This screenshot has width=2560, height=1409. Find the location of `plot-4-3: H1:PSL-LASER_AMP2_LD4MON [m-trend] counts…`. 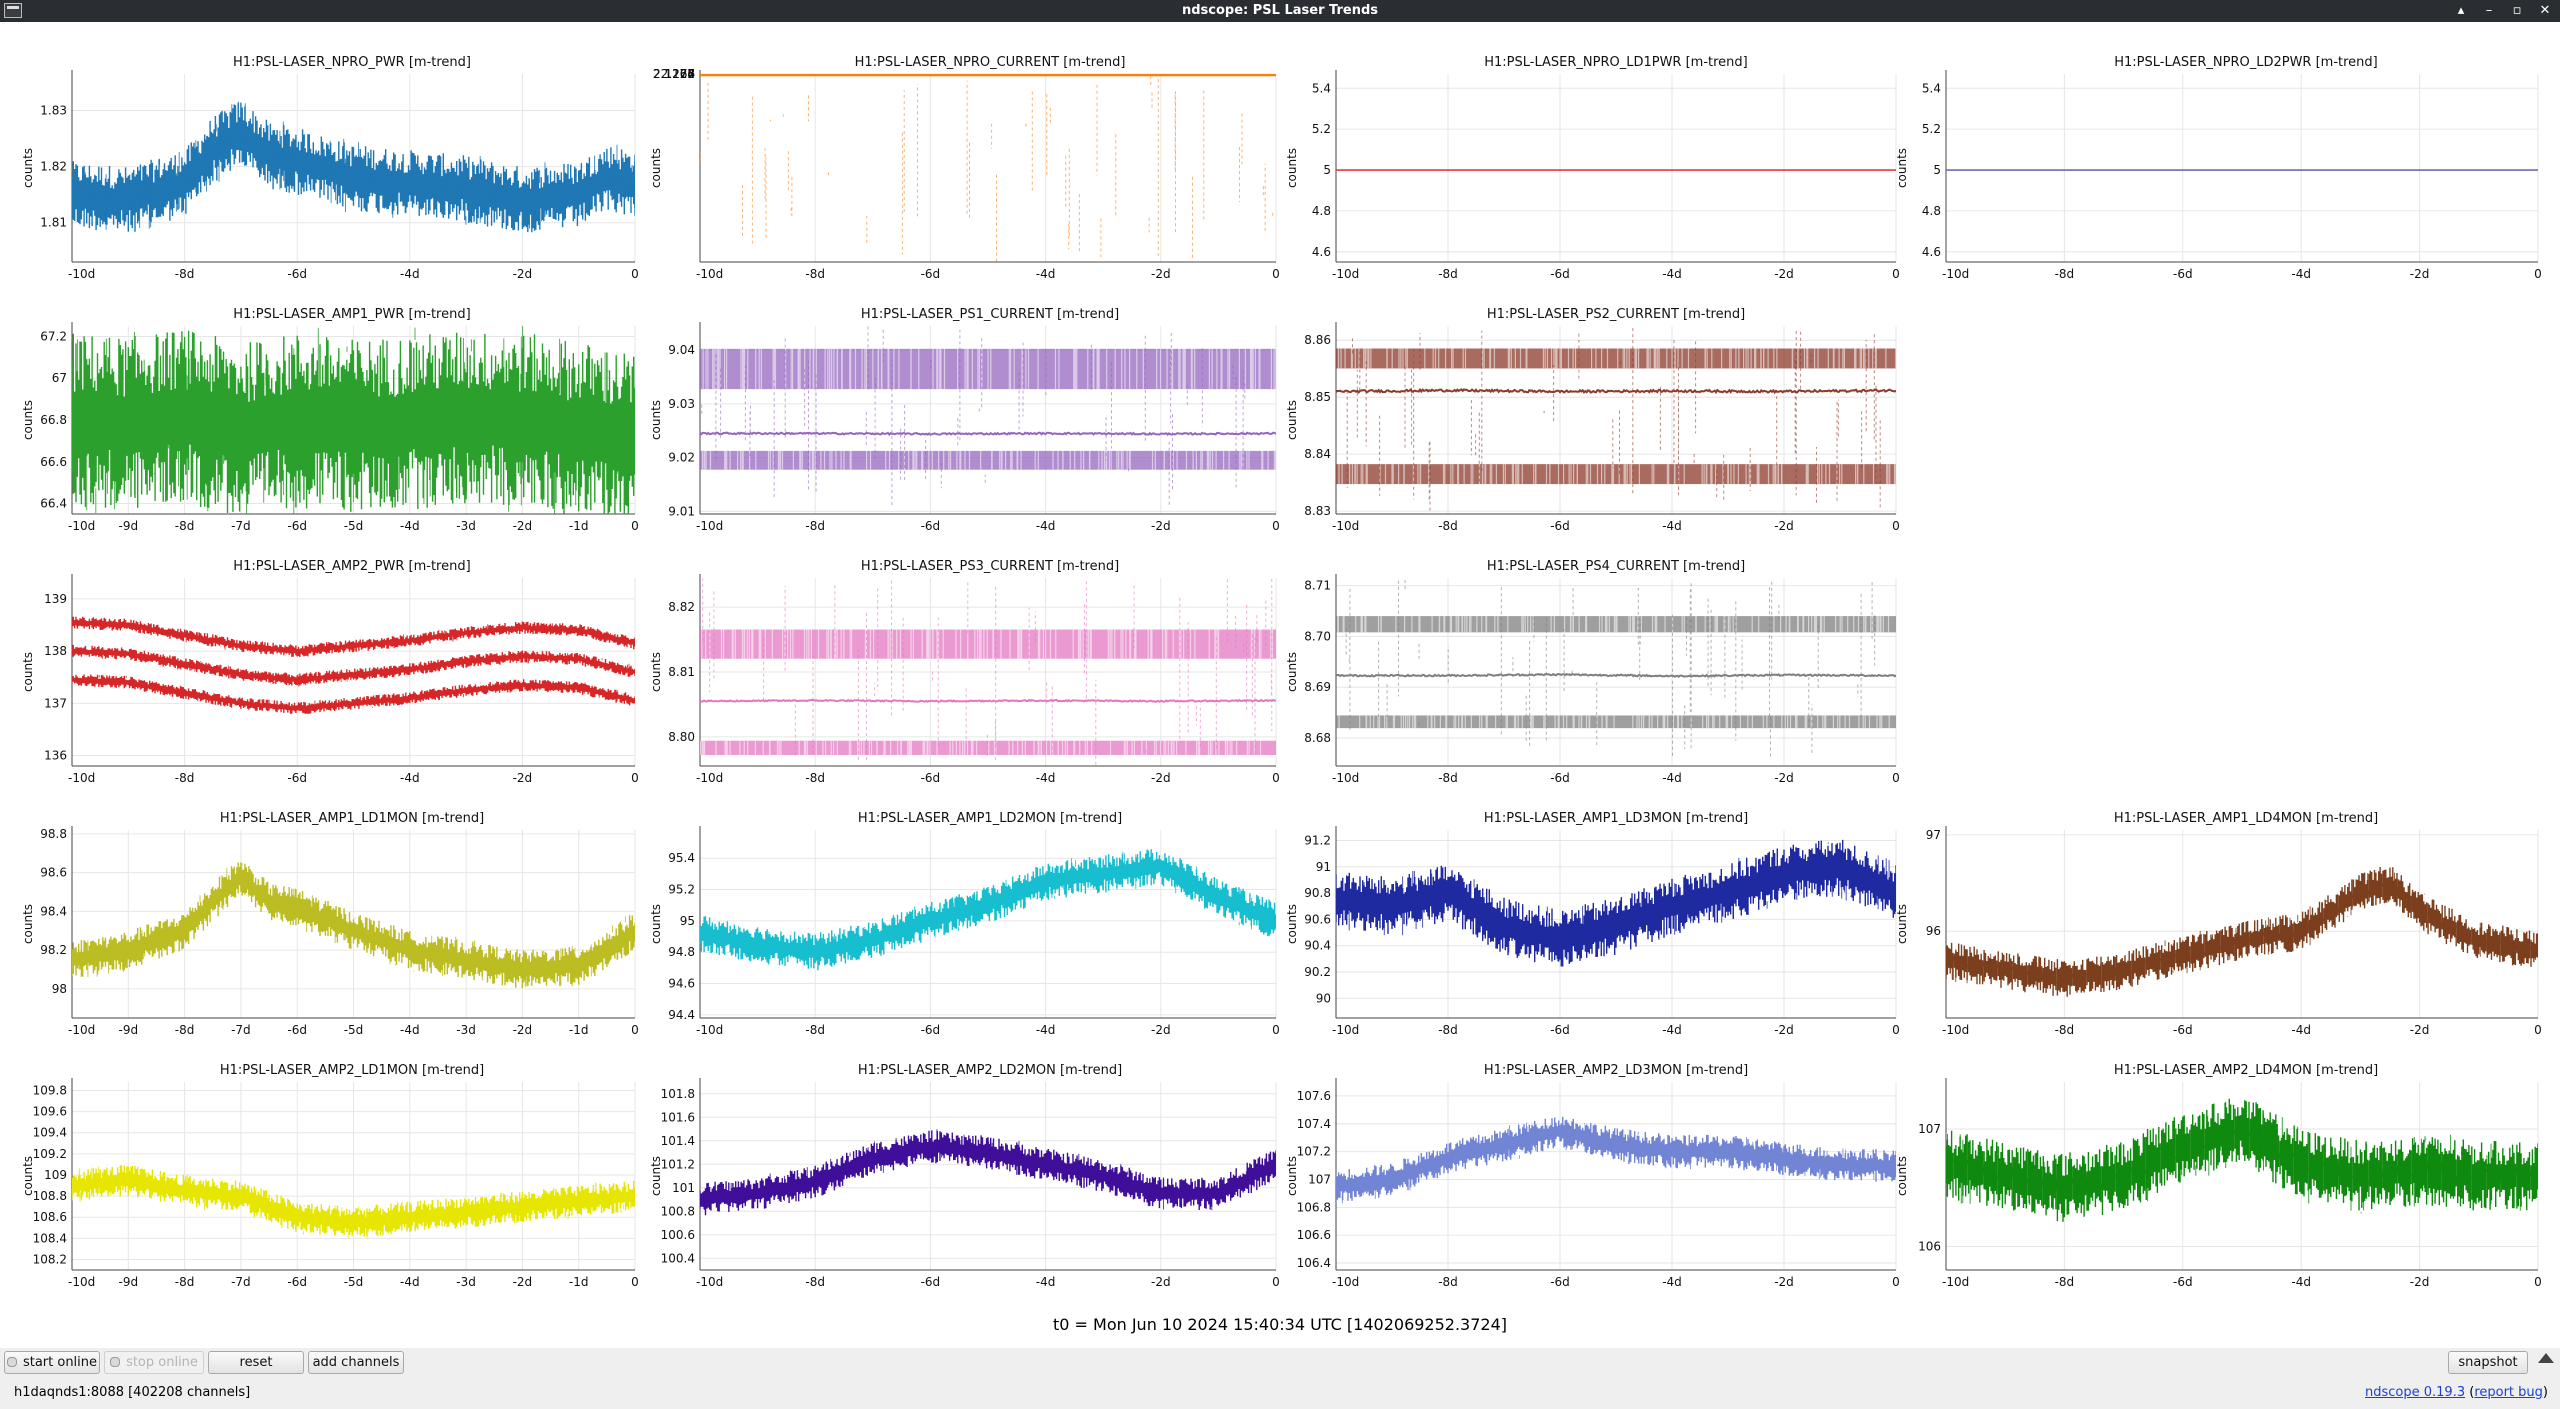

plot-4-3: H1:PSL-LASER_AMP2_LD4MON [m-trend] counts… is located at coordinates (2218, 1176).